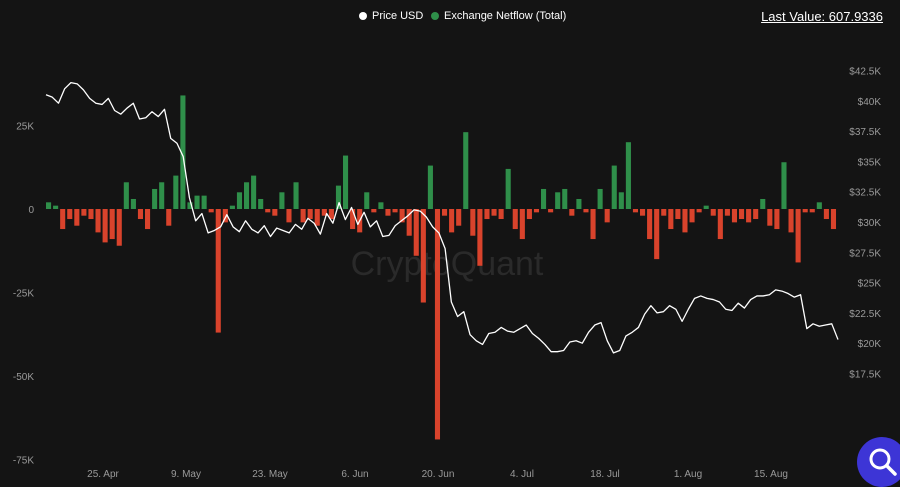  Describe the element at coordinates (498, 16) in the screenshot. I see `legend-item-netflow: Exchange Netflow (Total)` at that location.